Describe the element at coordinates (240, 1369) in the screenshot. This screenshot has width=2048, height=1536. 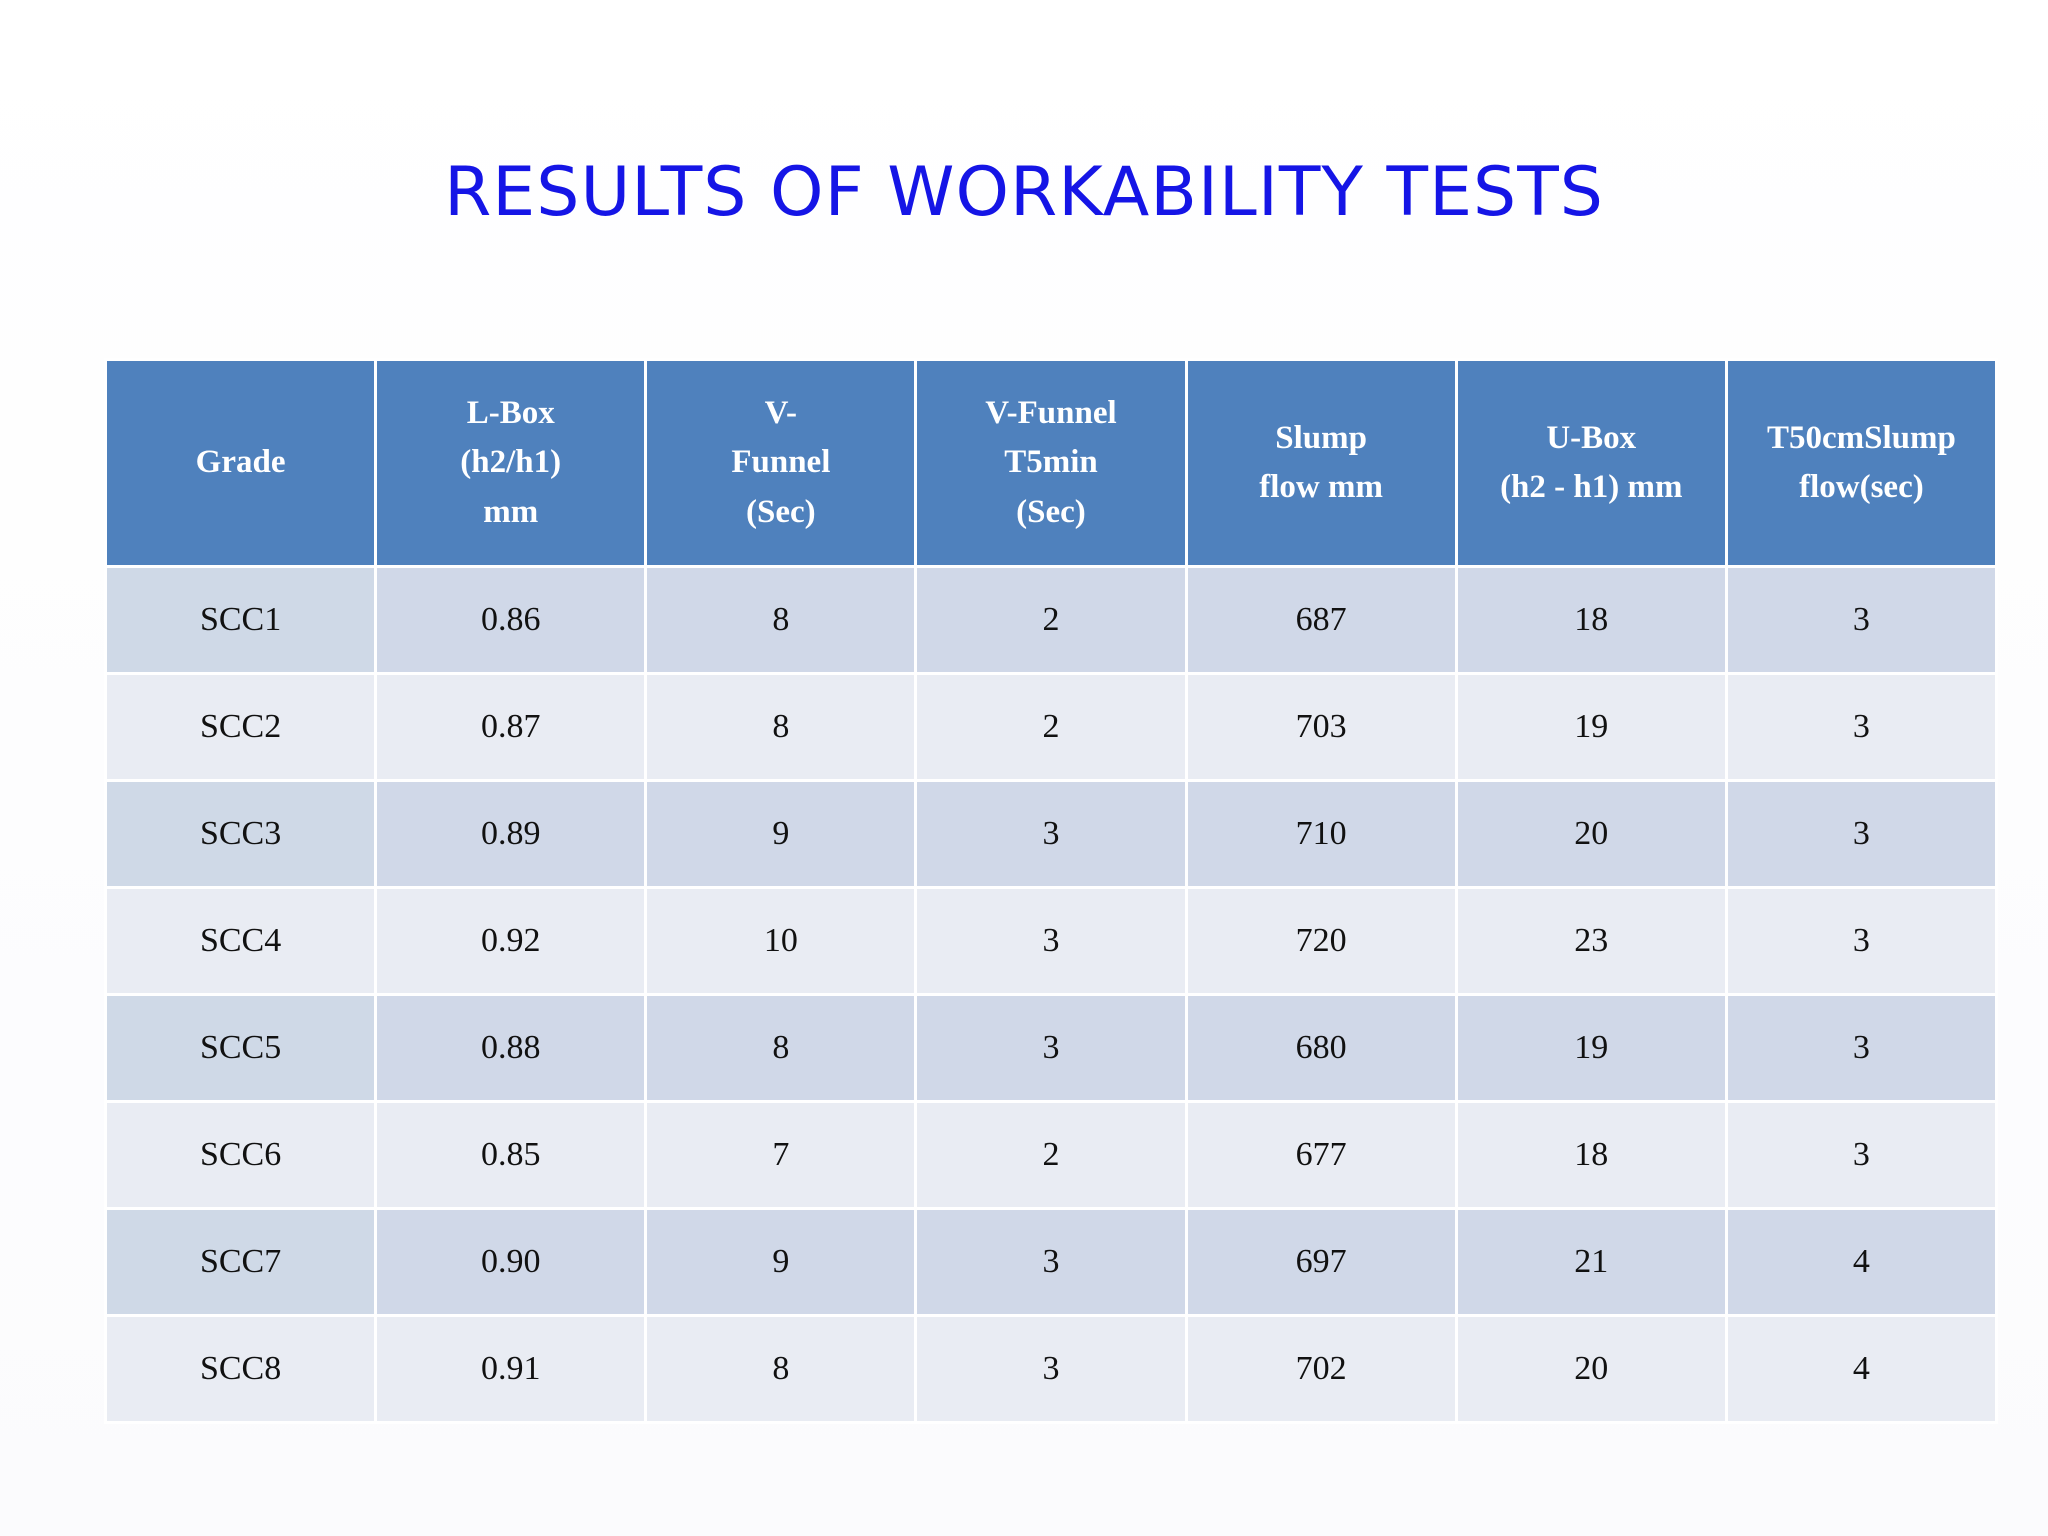
I see `cell-grade: SCC8` at that location.